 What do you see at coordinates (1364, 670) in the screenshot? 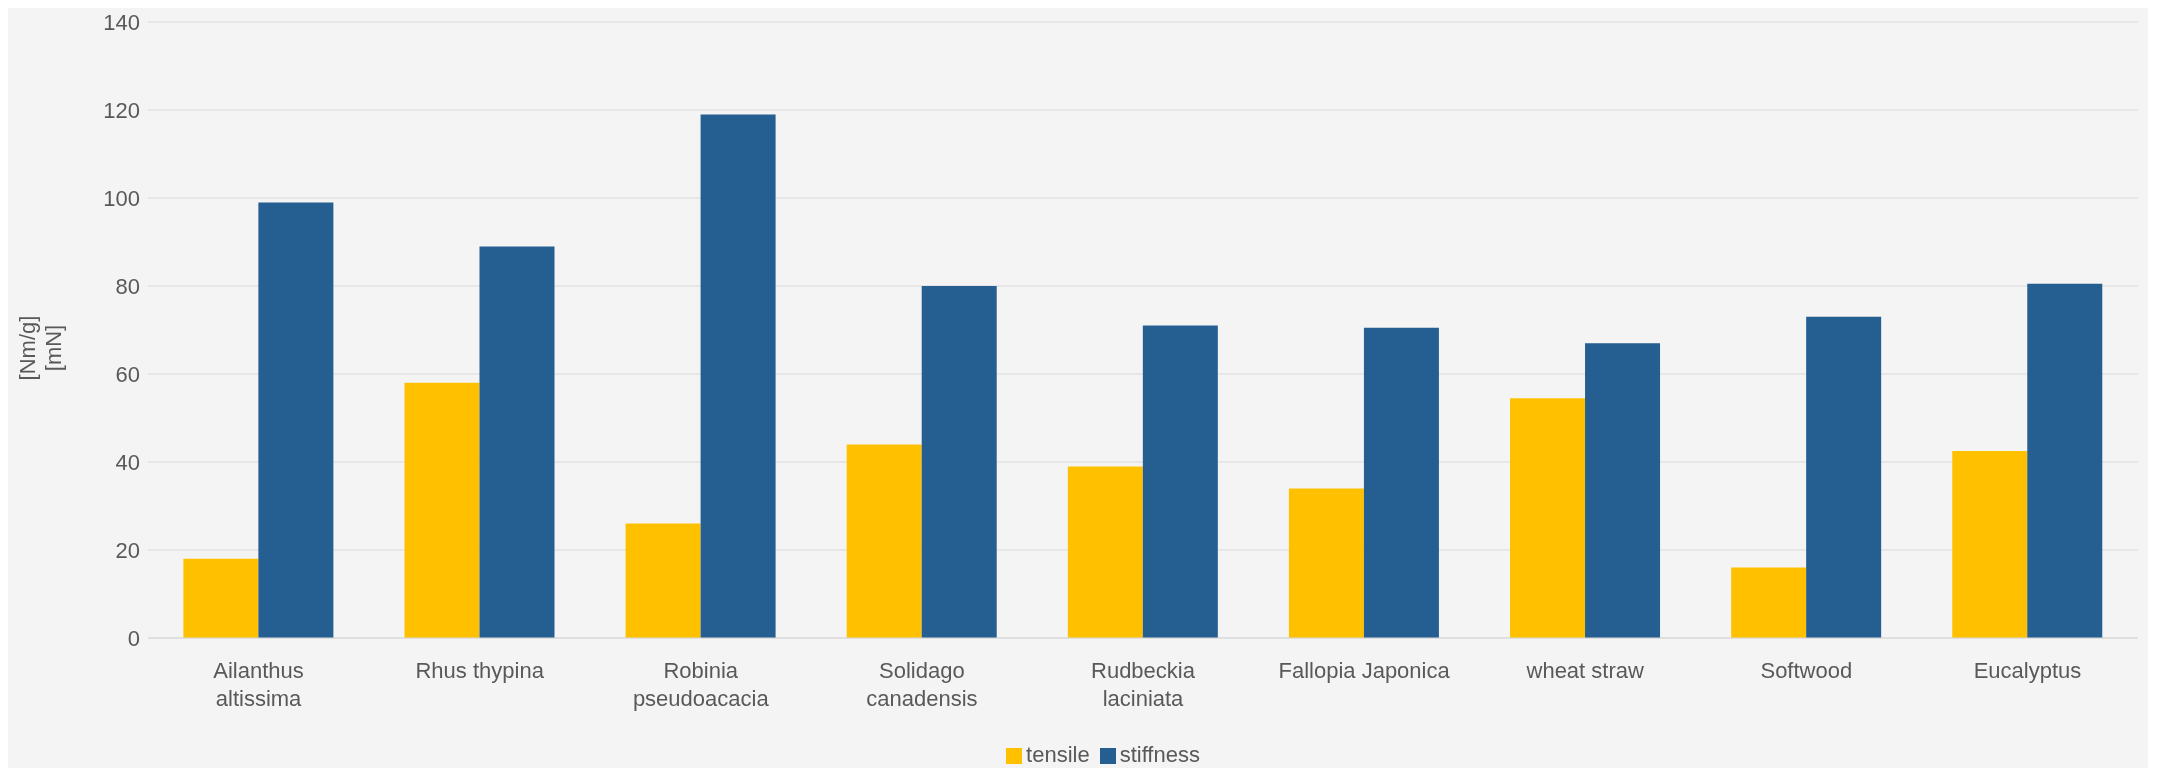
I see `x-tick-label: Fallopia Japonica` at bounding box center [1364, 670].